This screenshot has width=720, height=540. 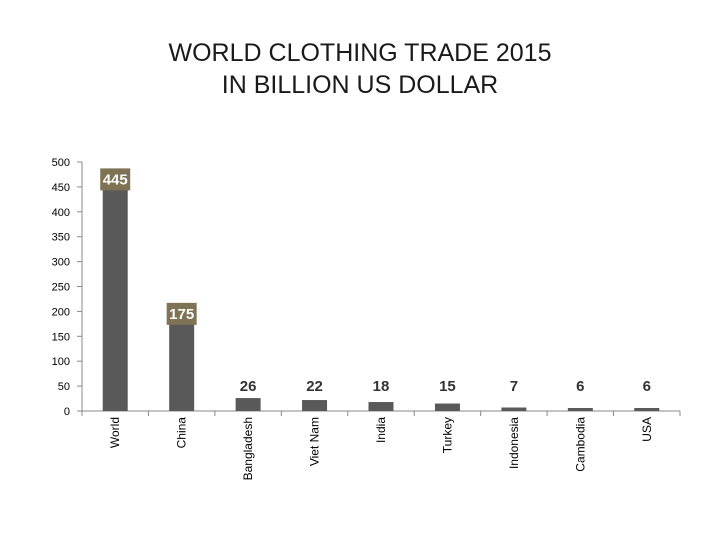 I want to click on y-tick-label: 300, so click(x=61, y=263).